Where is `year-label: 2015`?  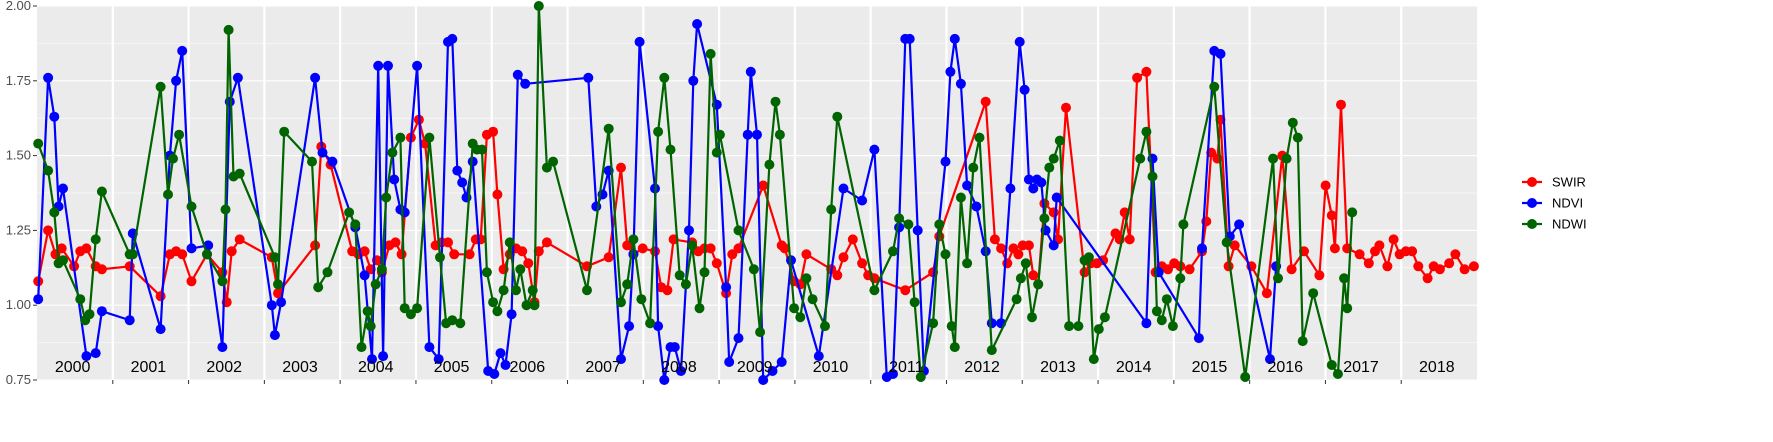 year-label: 2015 is located at coordinates (1210, 367).